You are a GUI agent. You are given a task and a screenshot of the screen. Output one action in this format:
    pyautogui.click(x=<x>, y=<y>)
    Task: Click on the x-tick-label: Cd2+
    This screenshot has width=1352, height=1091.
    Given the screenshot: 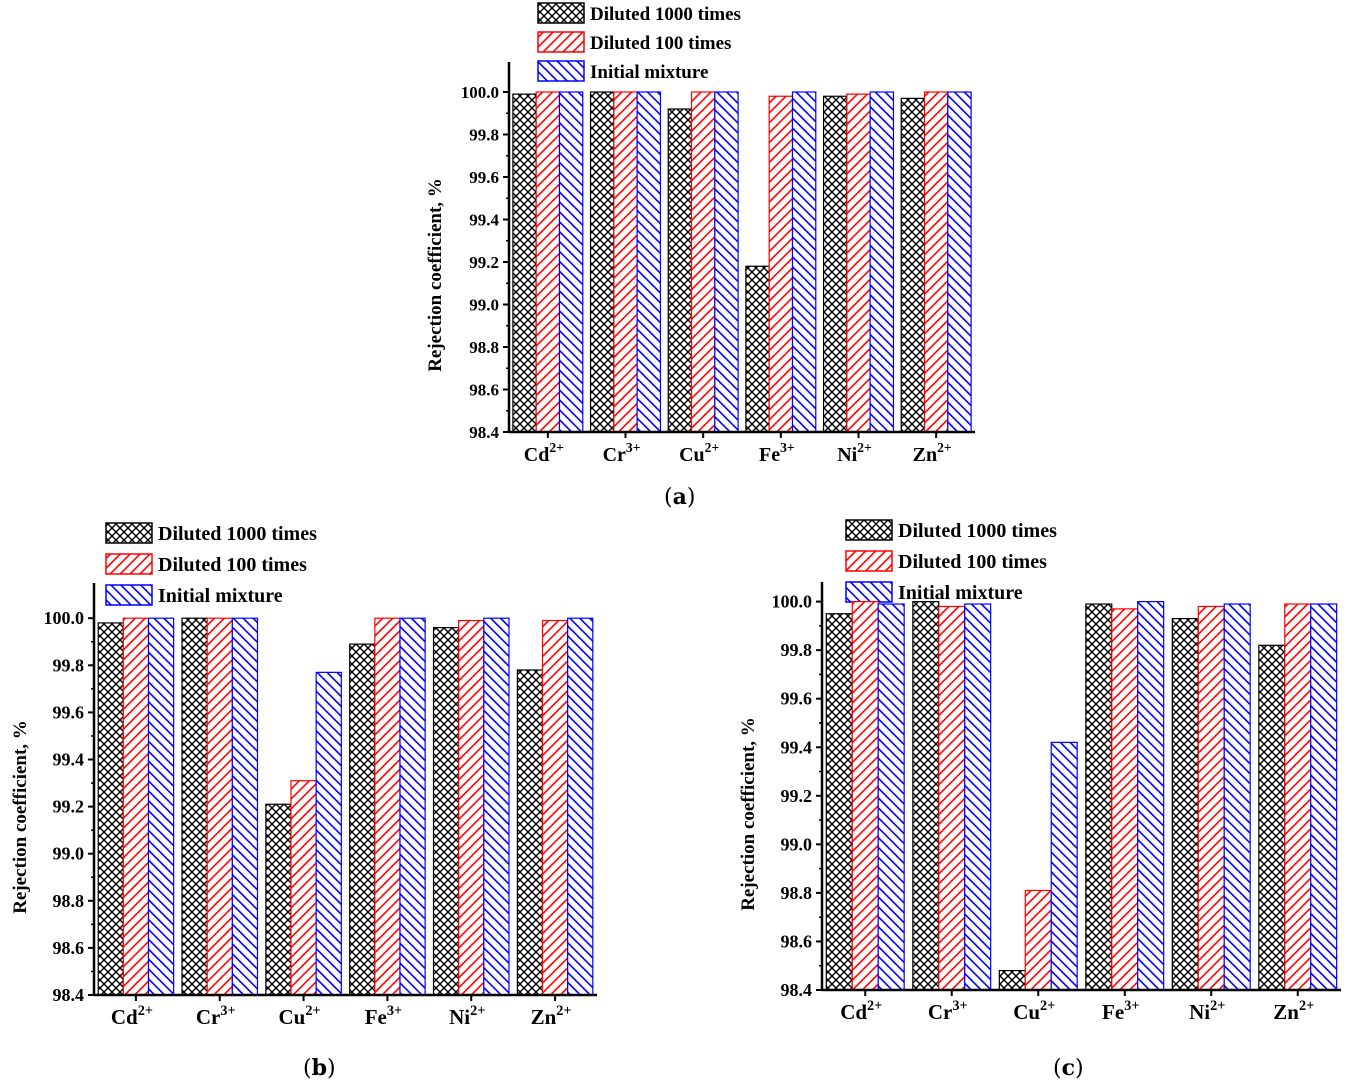 What is the action you would take?
    pyautogui.click(x=544, y=453)
    